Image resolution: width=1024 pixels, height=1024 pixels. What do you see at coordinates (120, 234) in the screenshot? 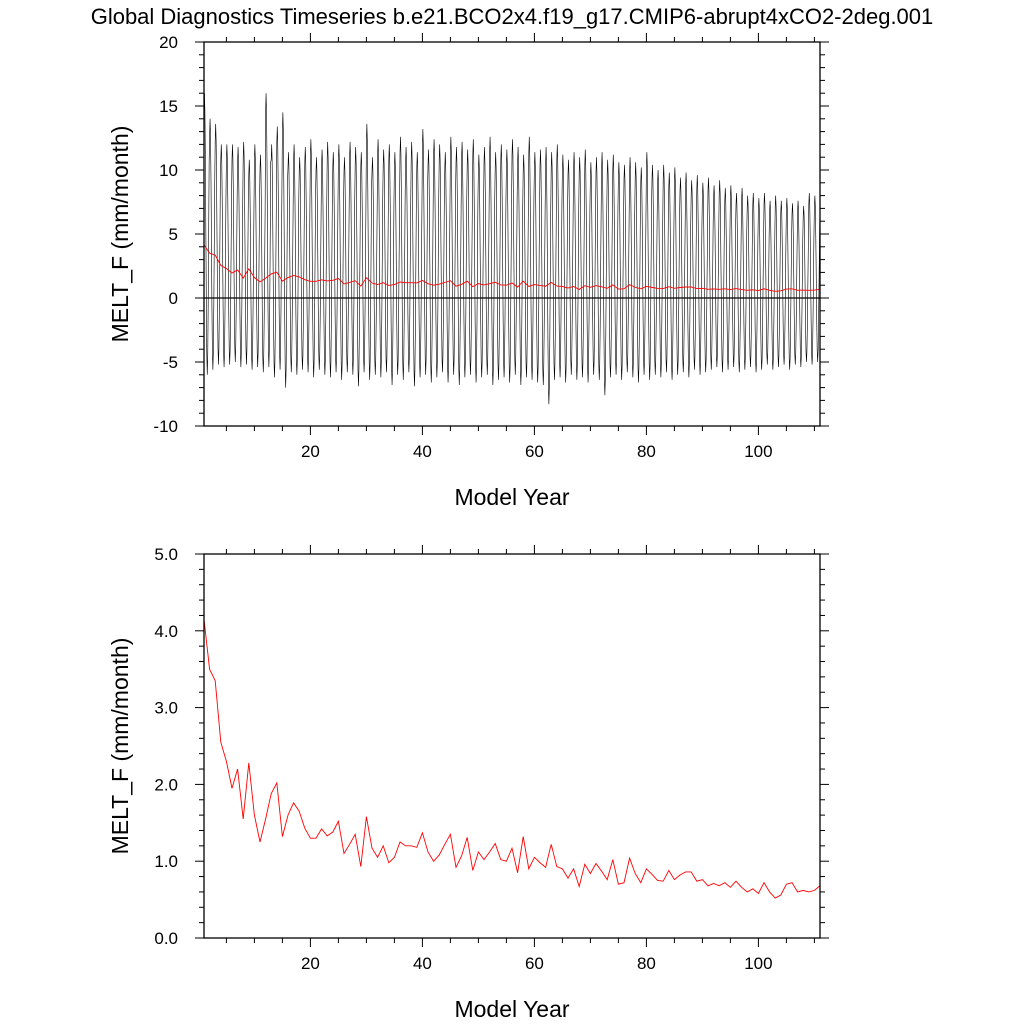
I see `top-y-axis-label: MELT_F (mm/month)` at bounding box center [120, 234].